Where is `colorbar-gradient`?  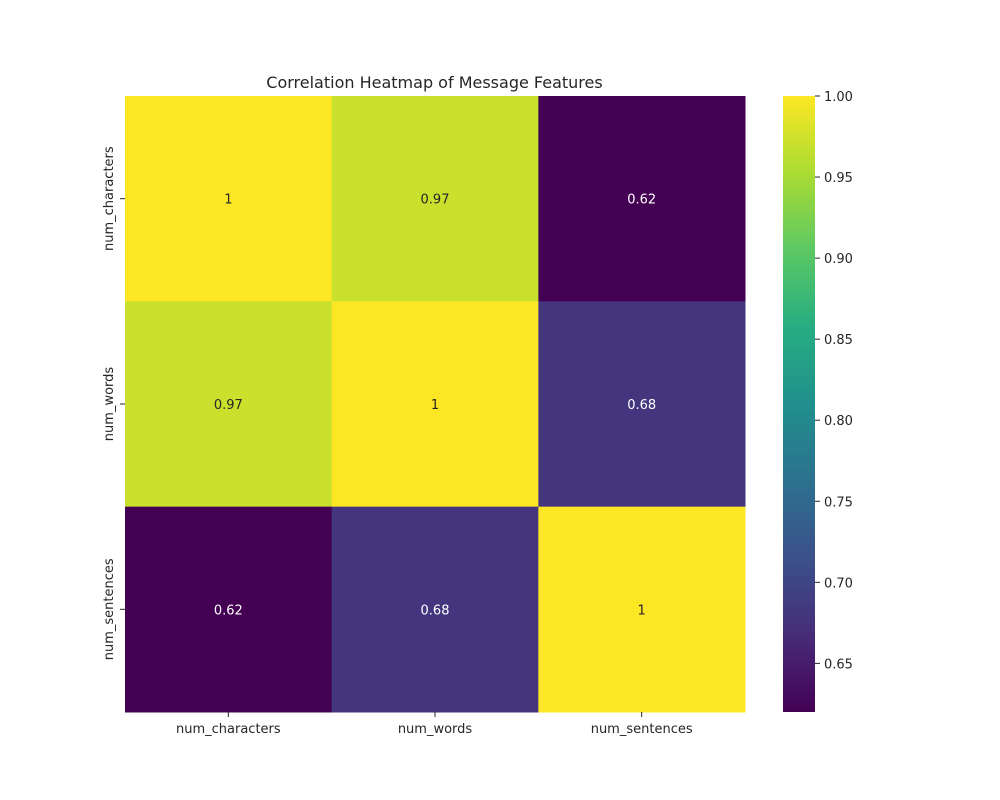
colorbar-gradient is located at coordinates (799, 404).